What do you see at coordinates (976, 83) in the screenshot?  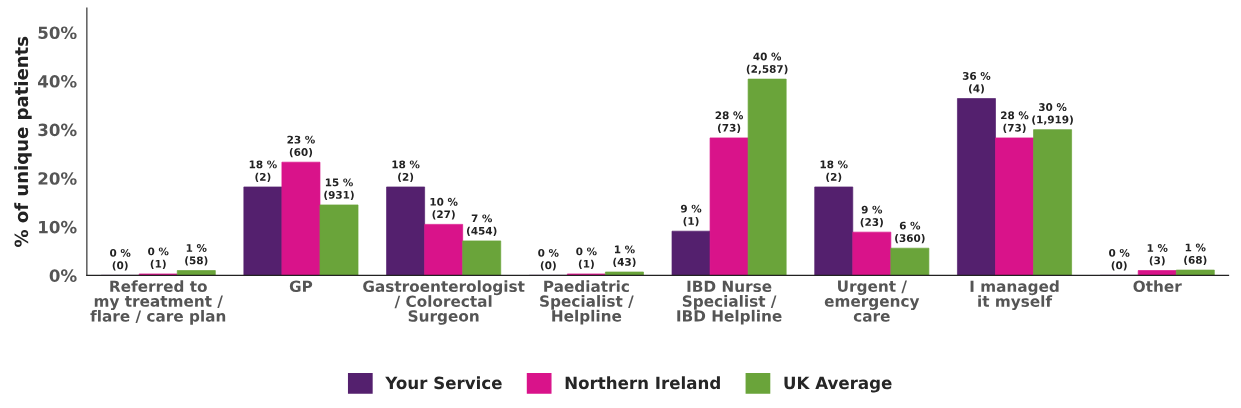 I see `data-label: 36 % (4)` at bounding box center [976, 83].